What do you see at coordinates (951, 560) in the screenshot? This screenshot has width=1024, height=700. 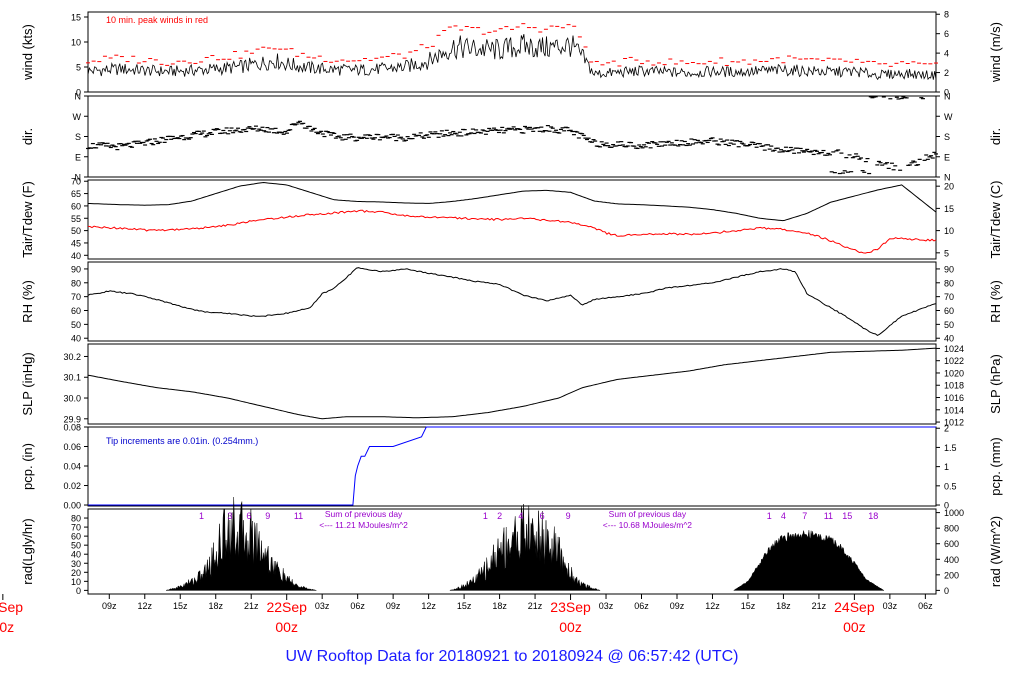 I see `radiation-panel-ytick-right-label: 400` at bounding box center [951, 560].